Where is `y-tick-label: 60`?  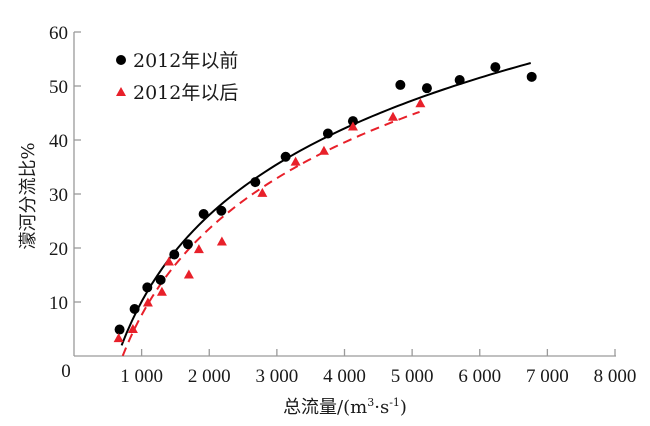
y-tick-label: 60 is located at coordinates (58, 33).